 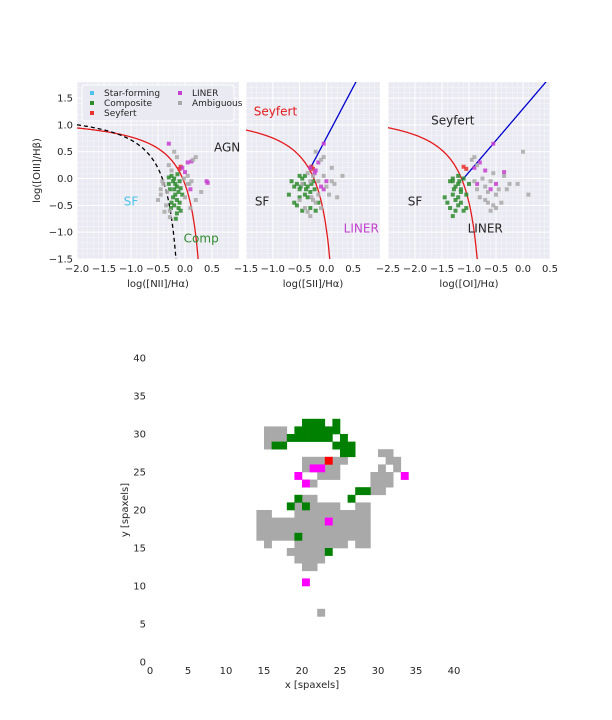 What do you see at coordinates (315, 180) in the screenshot?
I see `data-points` at bounding box center [315, 180].